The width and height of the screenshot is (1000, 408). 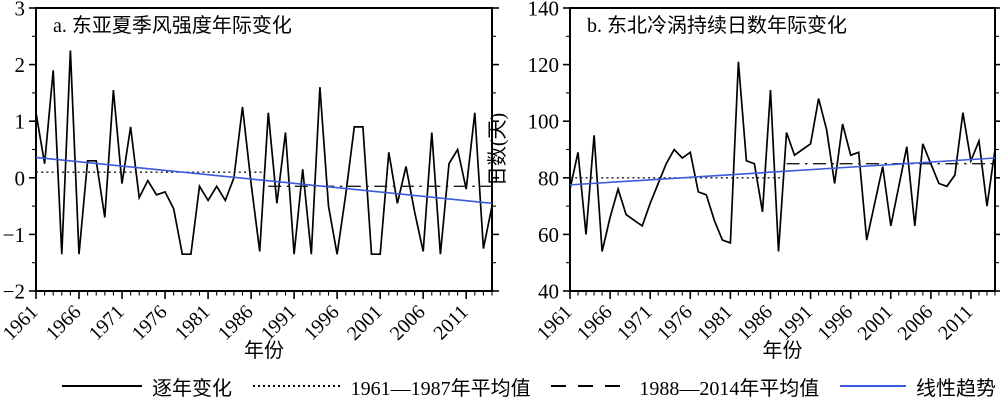 I want to click on dashed-line-sample, so click(x=590, y=386).